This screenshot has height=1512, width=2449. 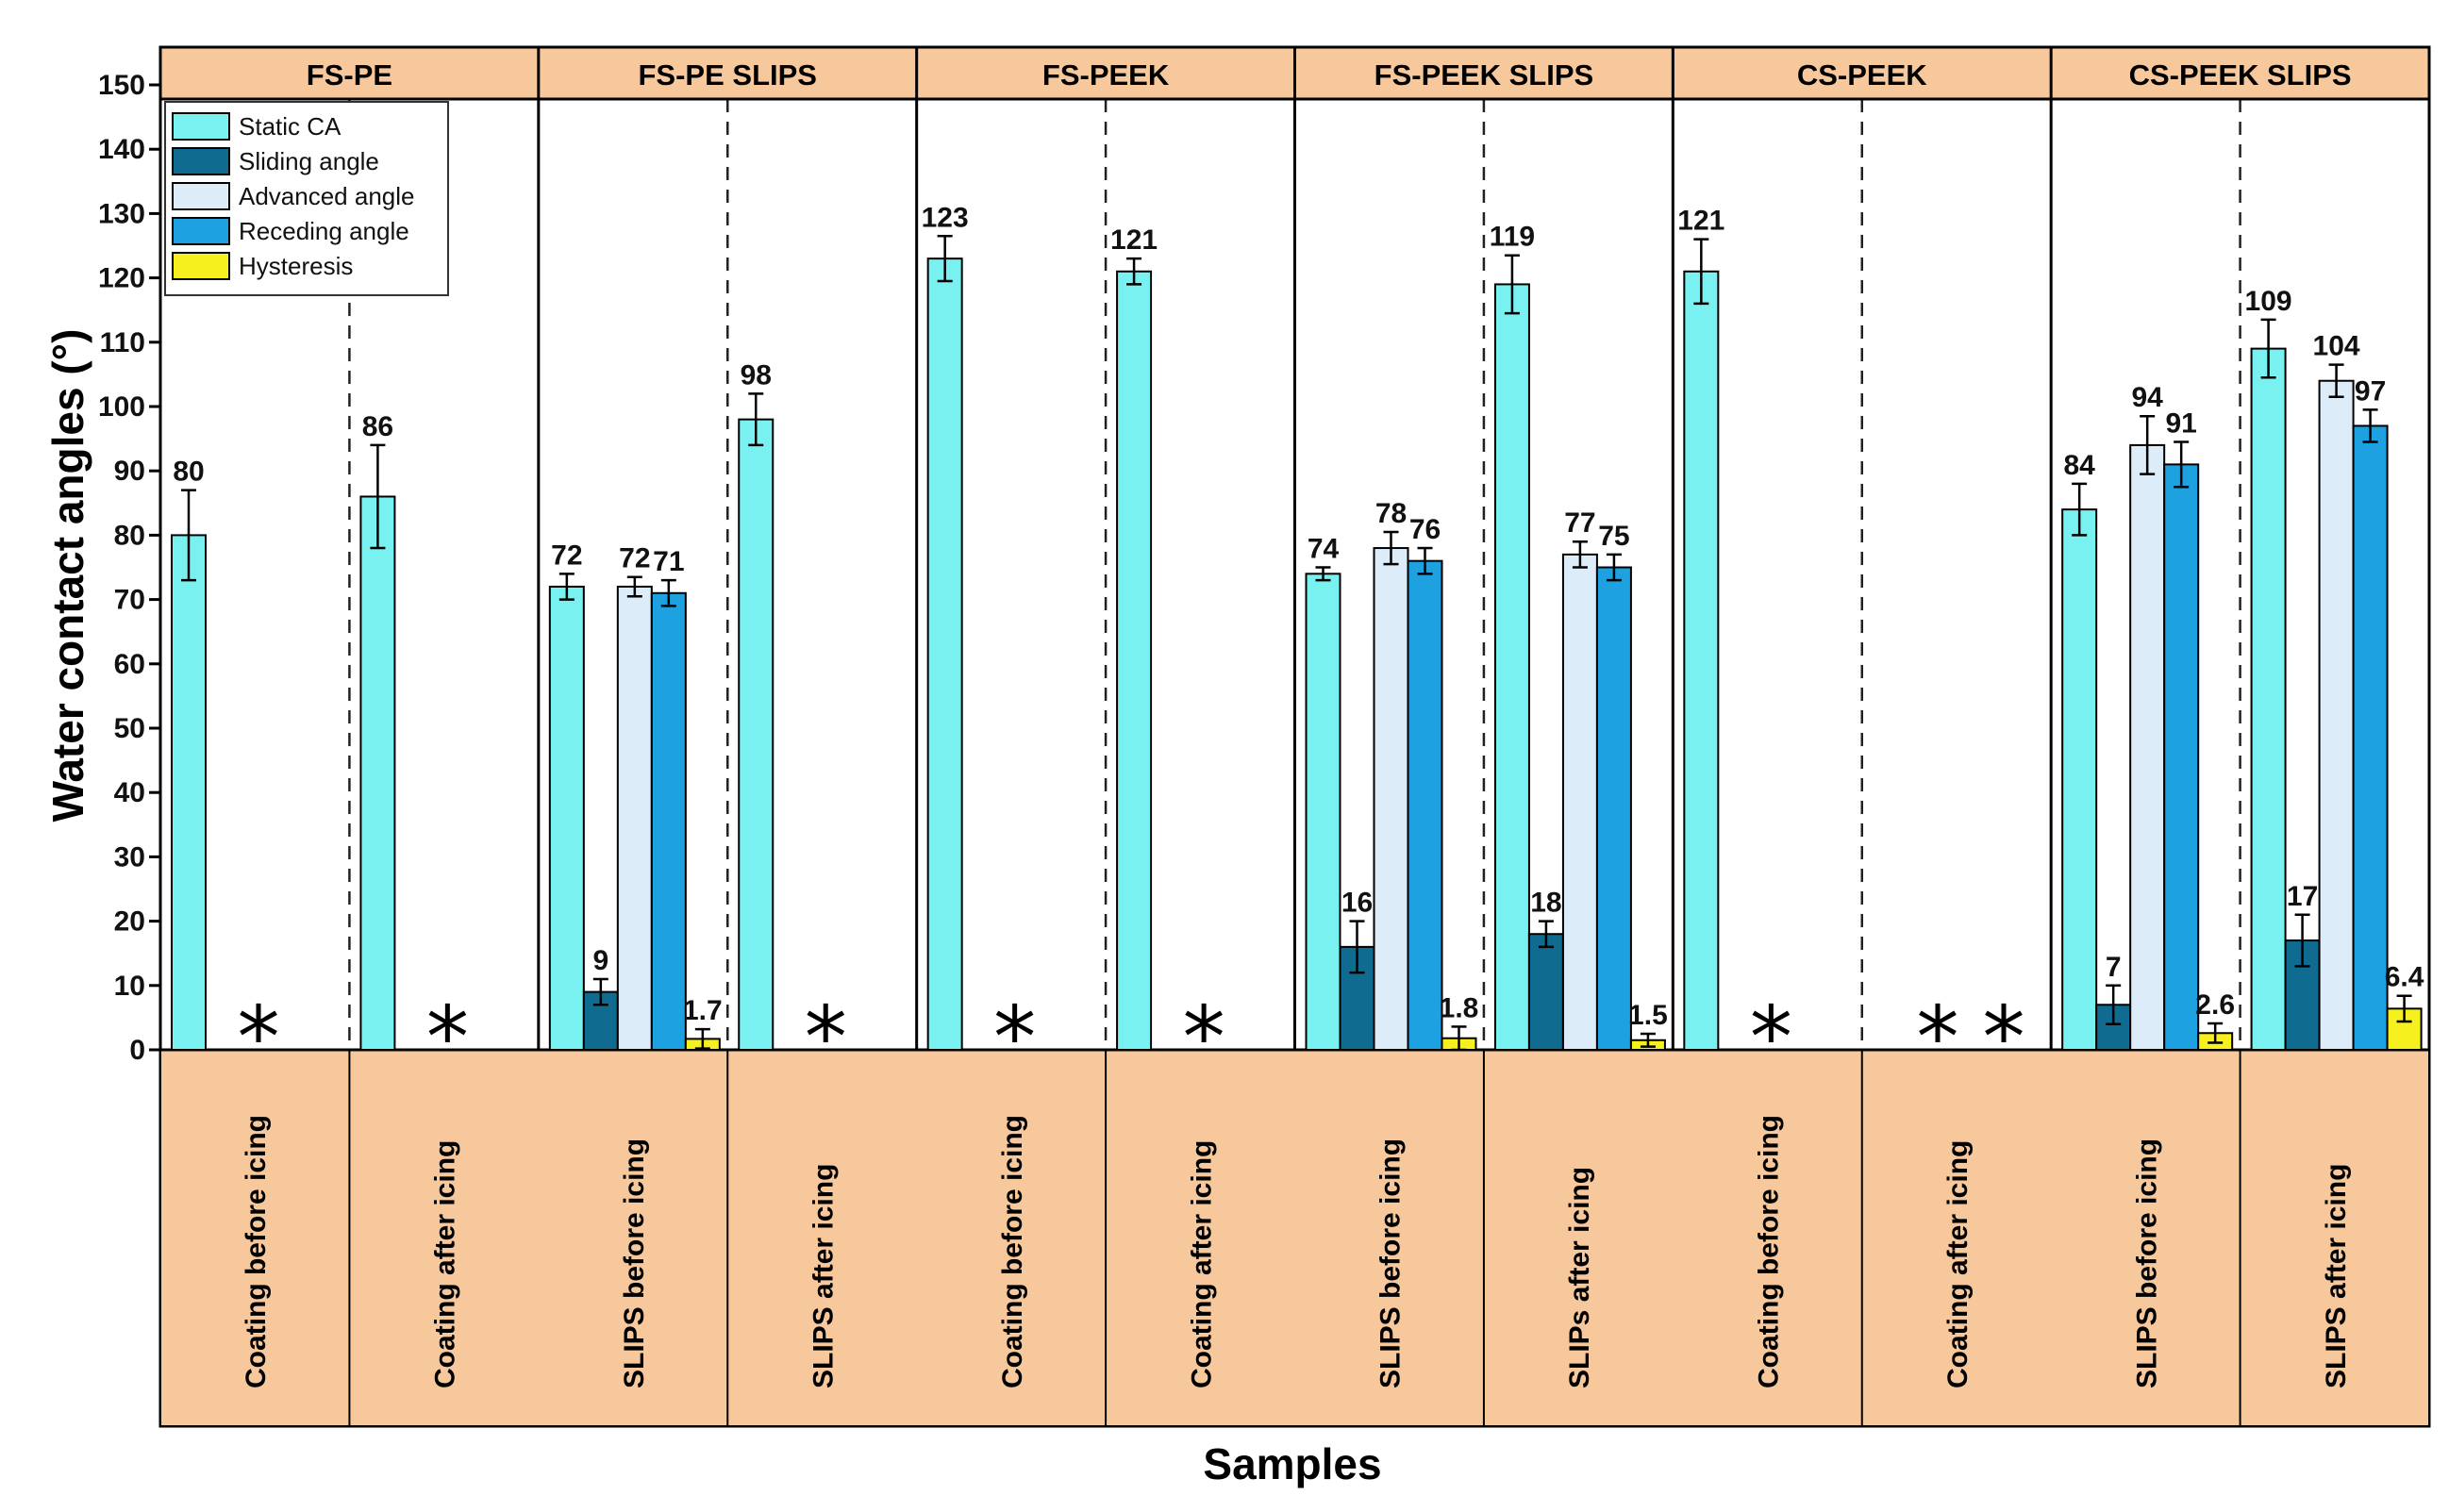 What do you see at coordinates (129, 728) in the screenshot?
I see `y-tick-label: 50` at bounding box center [129, 728].